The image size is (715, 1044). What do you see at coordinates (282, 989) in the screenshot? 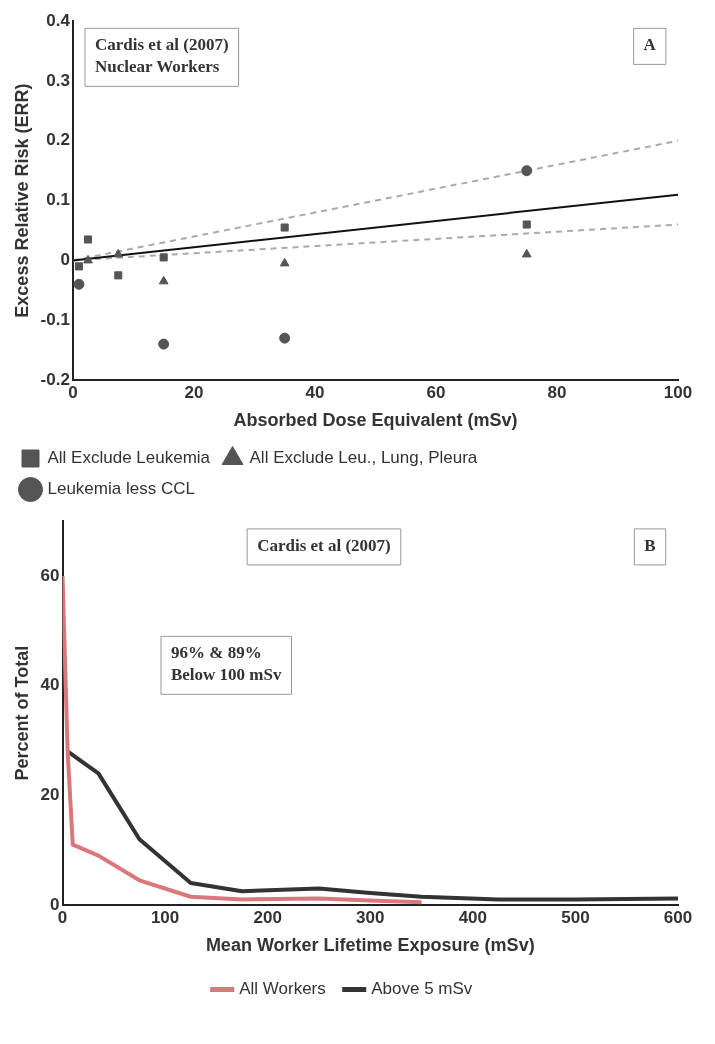
I see `legend-label: All Workers` at bounding box center [282, 989].